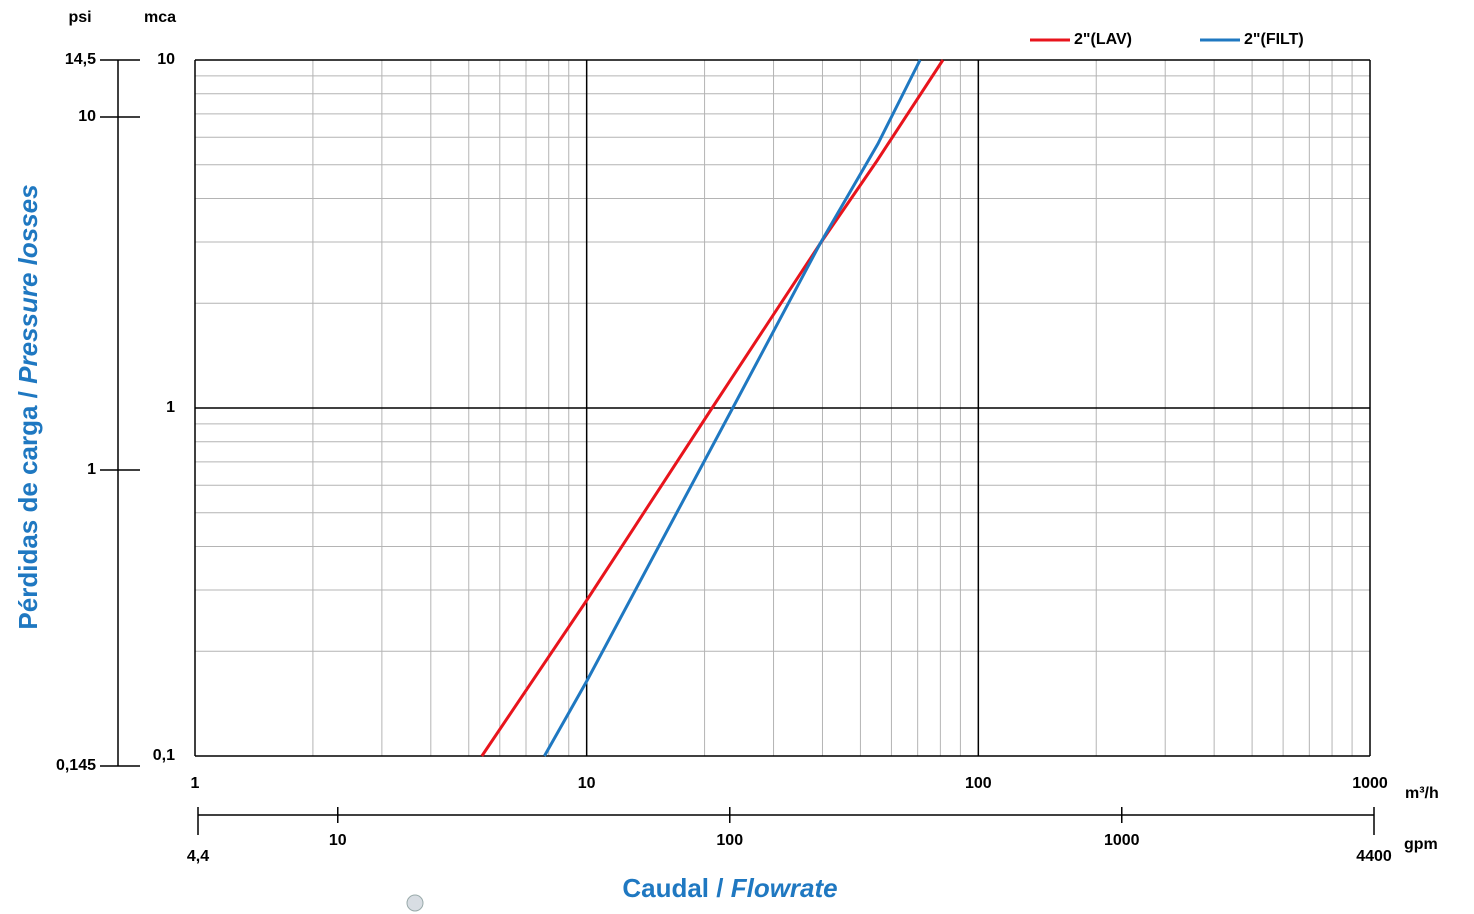 This screenshot has height=914, width=1474. Describe the element at coordinates (164, 755) in the screenshot. I see `y-tick-label: 0,1` at that location.